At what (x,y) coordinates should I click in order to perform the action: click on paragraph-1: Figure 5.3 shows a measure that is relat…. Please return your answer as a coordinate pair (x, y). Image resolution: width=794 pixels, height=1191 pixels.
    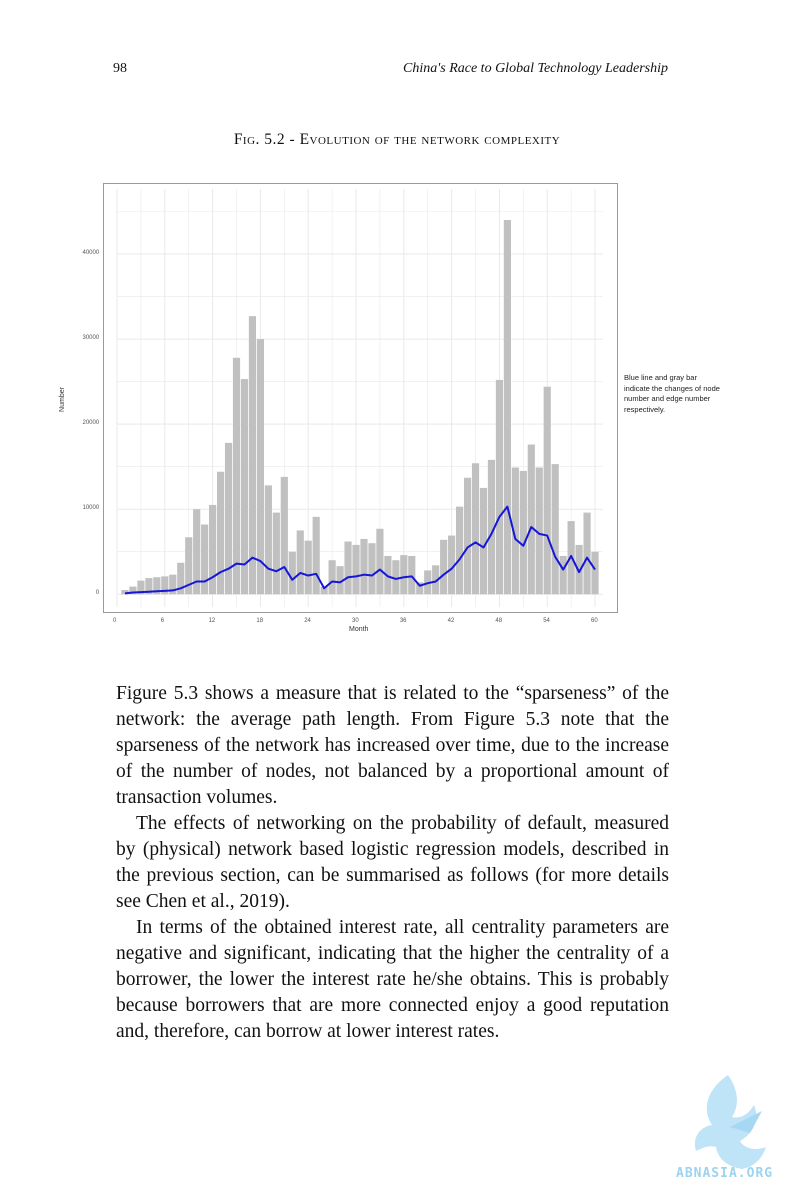
    Looking at the image, I should click on (392, 745).